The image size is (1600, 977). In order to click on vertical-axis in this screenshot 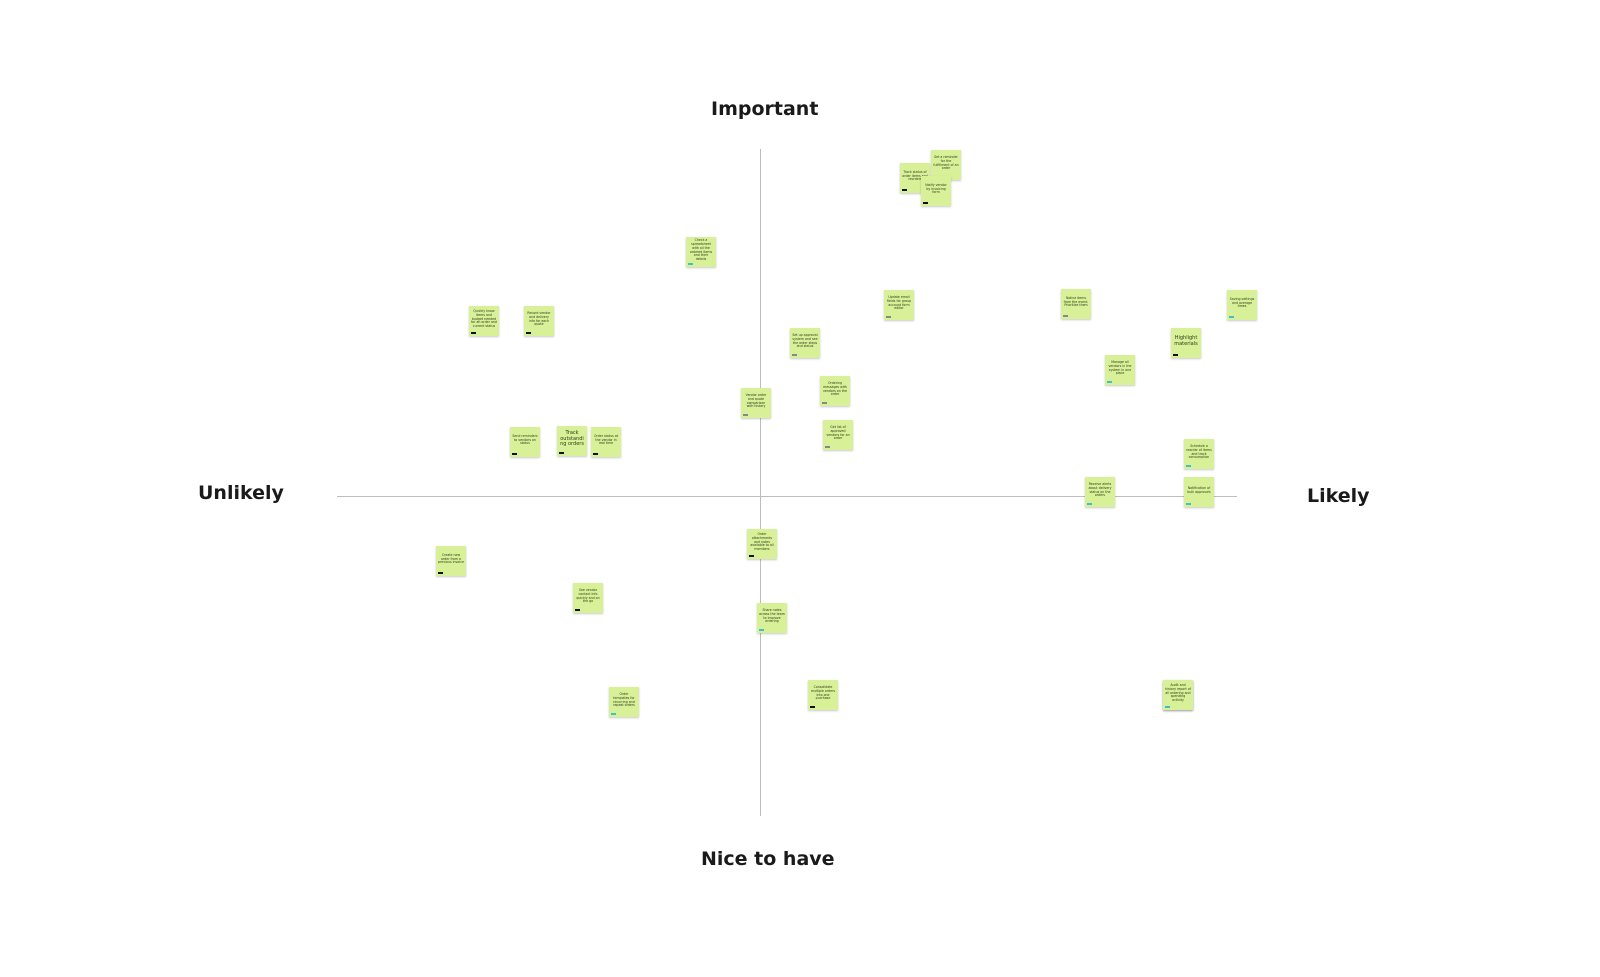, I will do `click(760, 482)`.